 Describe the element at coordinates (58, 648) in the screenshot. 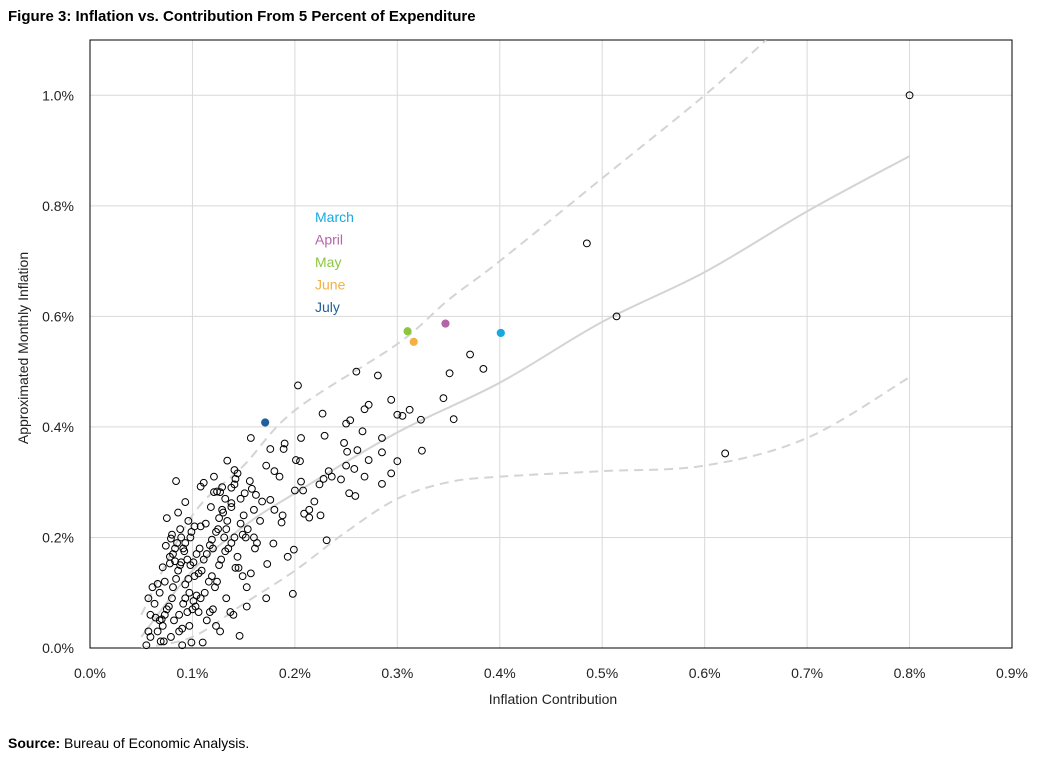

I see `y-tick-label: 0.0%` at that location.